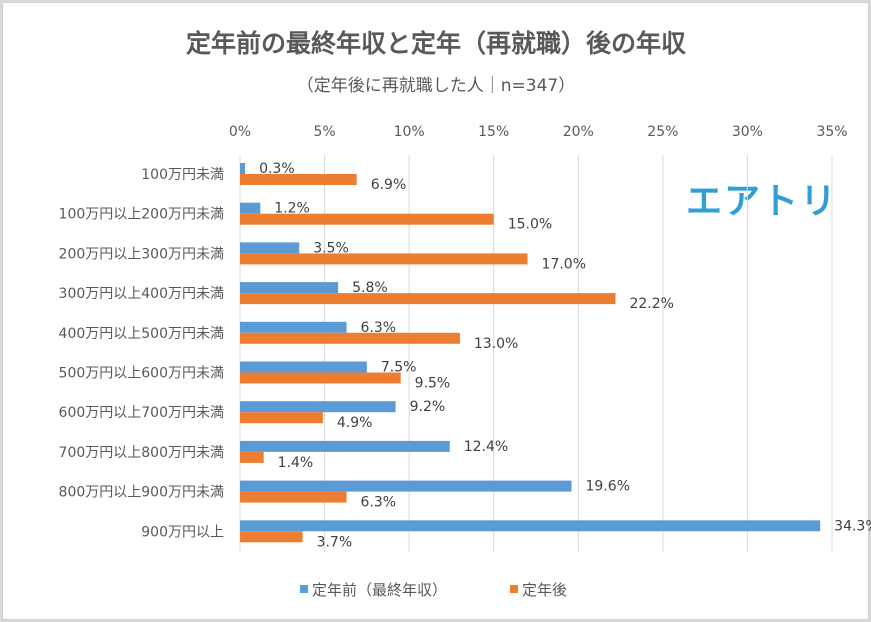 Image resolution: width=871 pixels, height=622 pixels. What do you see at coordinates (331, 248) in the screenshot?
I see `data-label: 3.5%` at bounding box center [331, 248].